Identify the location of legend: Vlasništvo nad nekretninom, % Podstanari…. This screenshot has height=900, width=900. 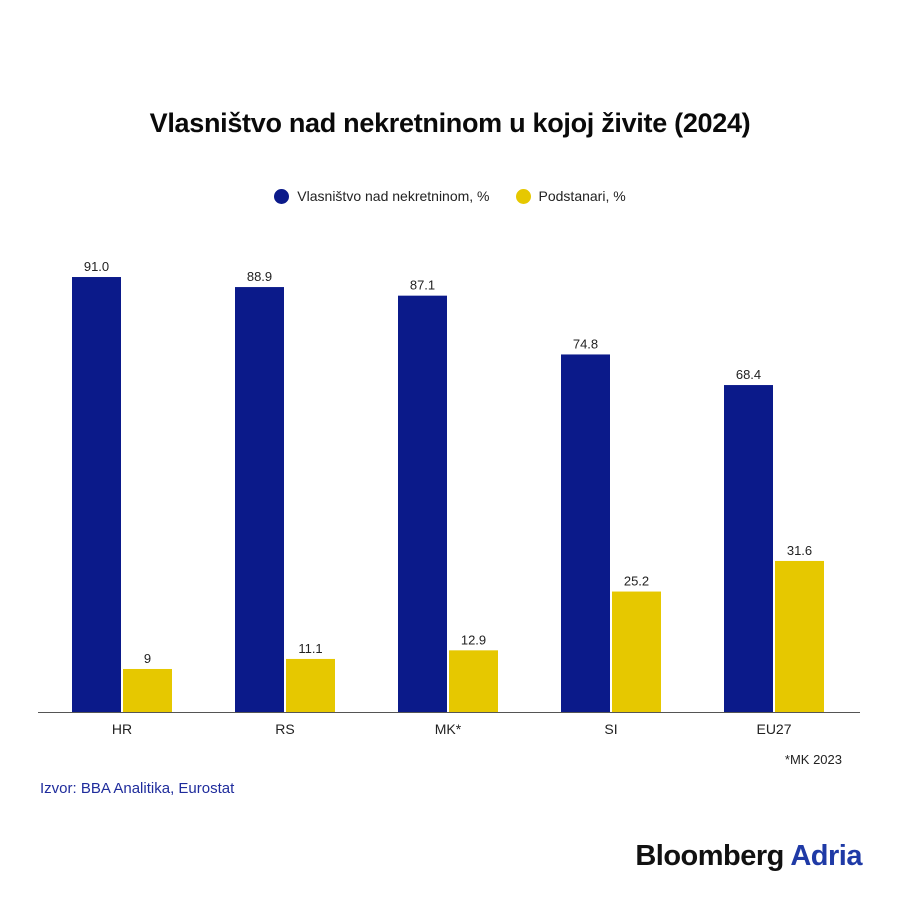
(450, 196).